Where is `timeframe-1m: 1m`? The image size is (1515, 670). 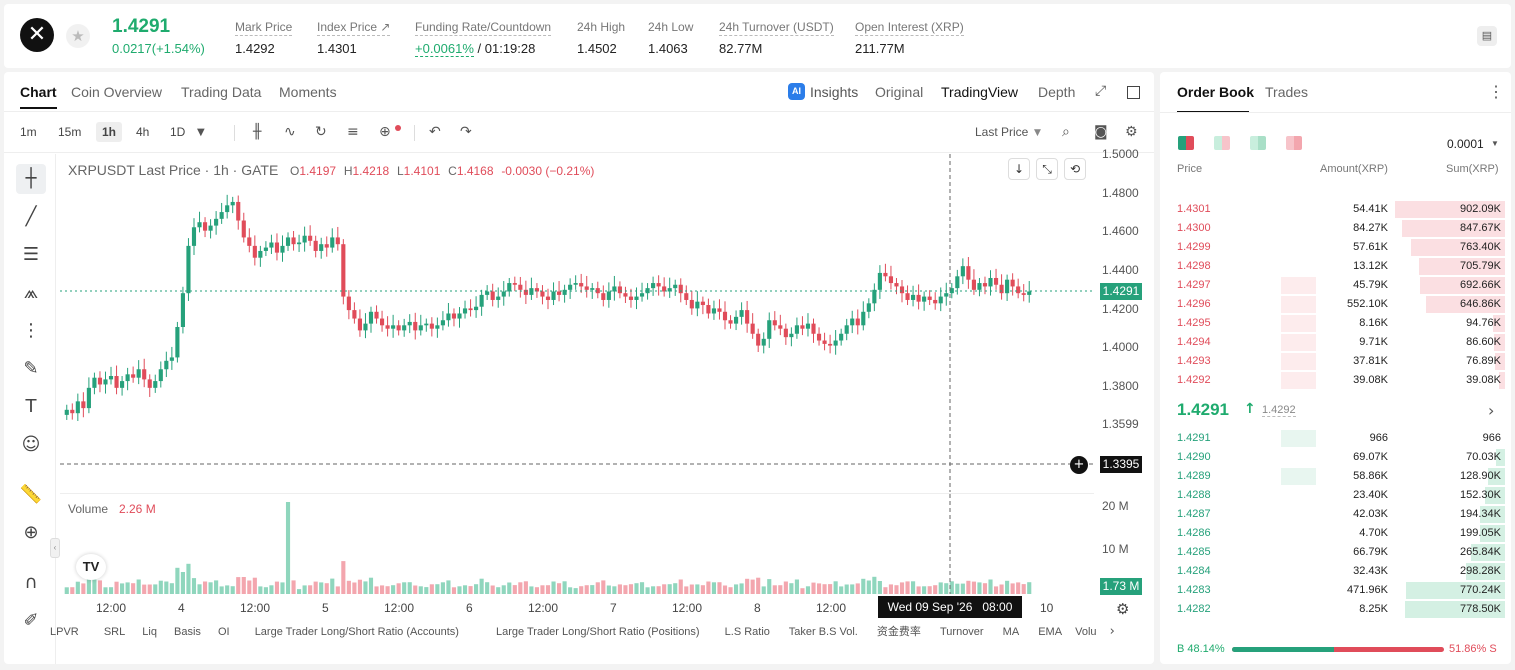 timeframe-1m: 1m is located at coordinates (28, 132).